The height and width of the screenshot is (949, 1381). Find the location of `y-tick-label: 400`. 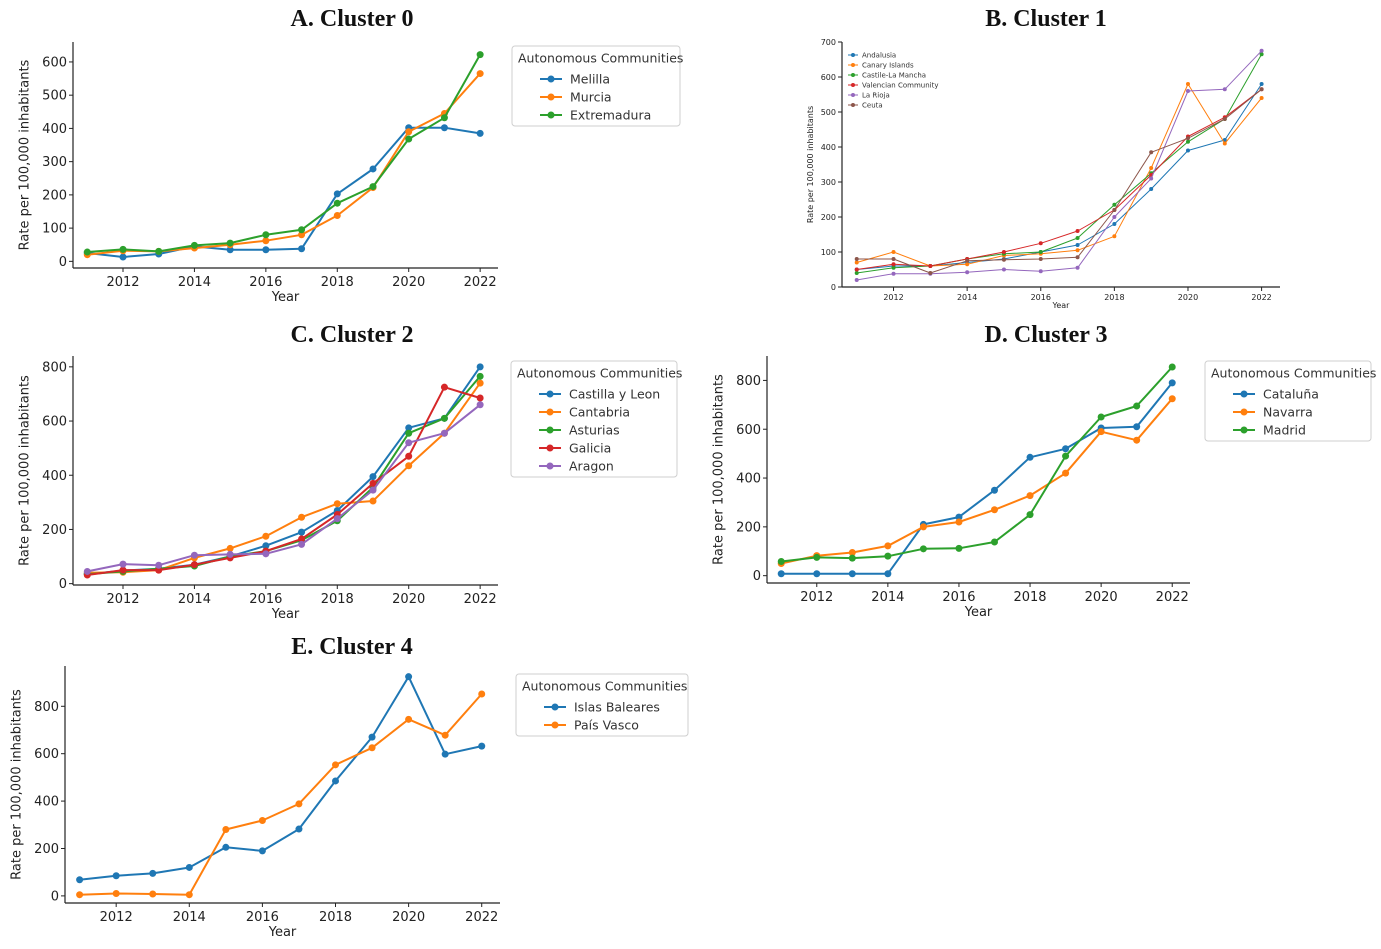

y-tick-label: 400 is located at coordinates (46, 802).